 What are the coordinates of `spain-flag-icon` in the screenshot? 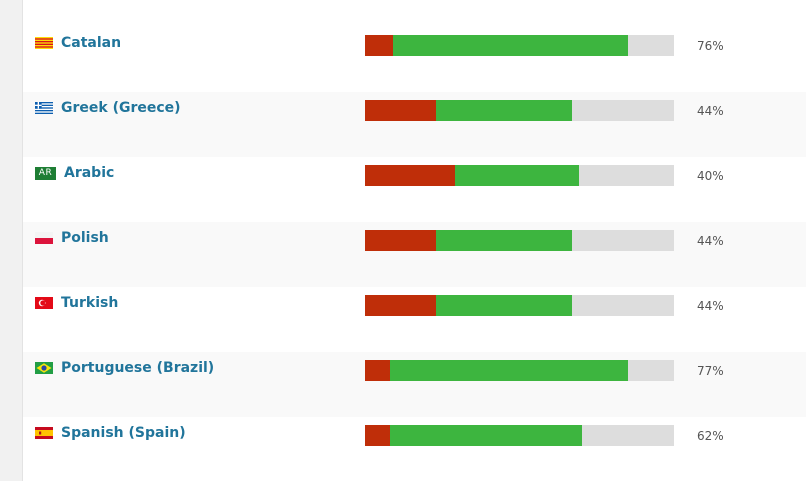 It's located at (44, 433).